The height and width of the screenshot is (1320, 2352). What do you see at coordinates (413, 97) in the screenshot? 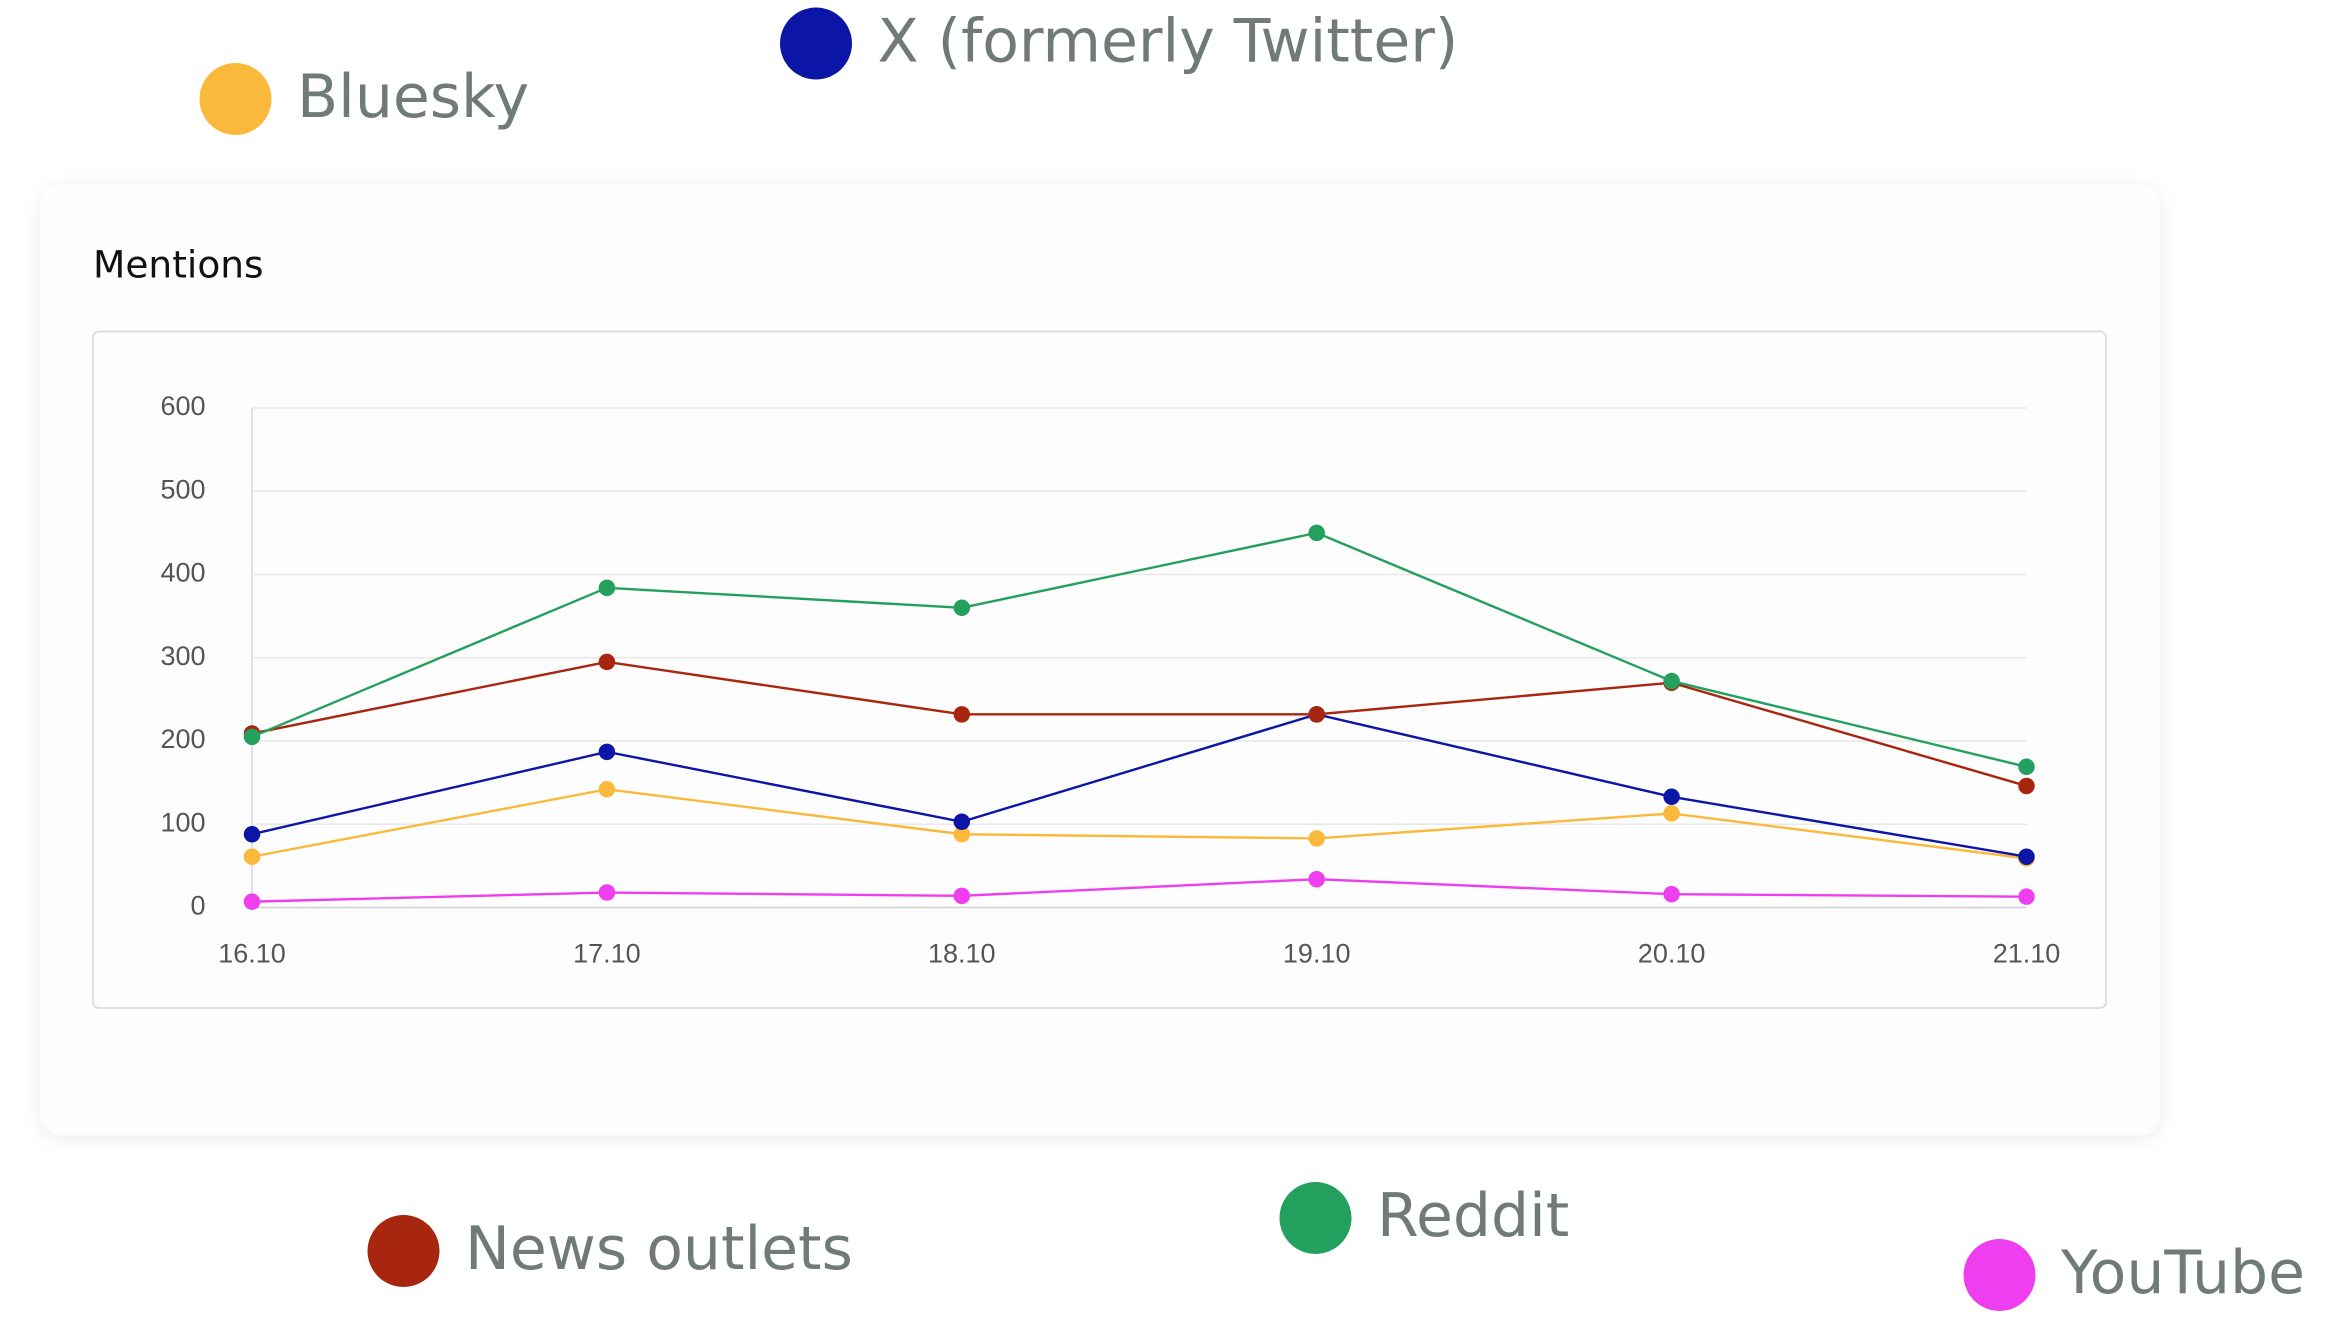
I see `legend-label: Bluesky` at bounding box center [413, 97].